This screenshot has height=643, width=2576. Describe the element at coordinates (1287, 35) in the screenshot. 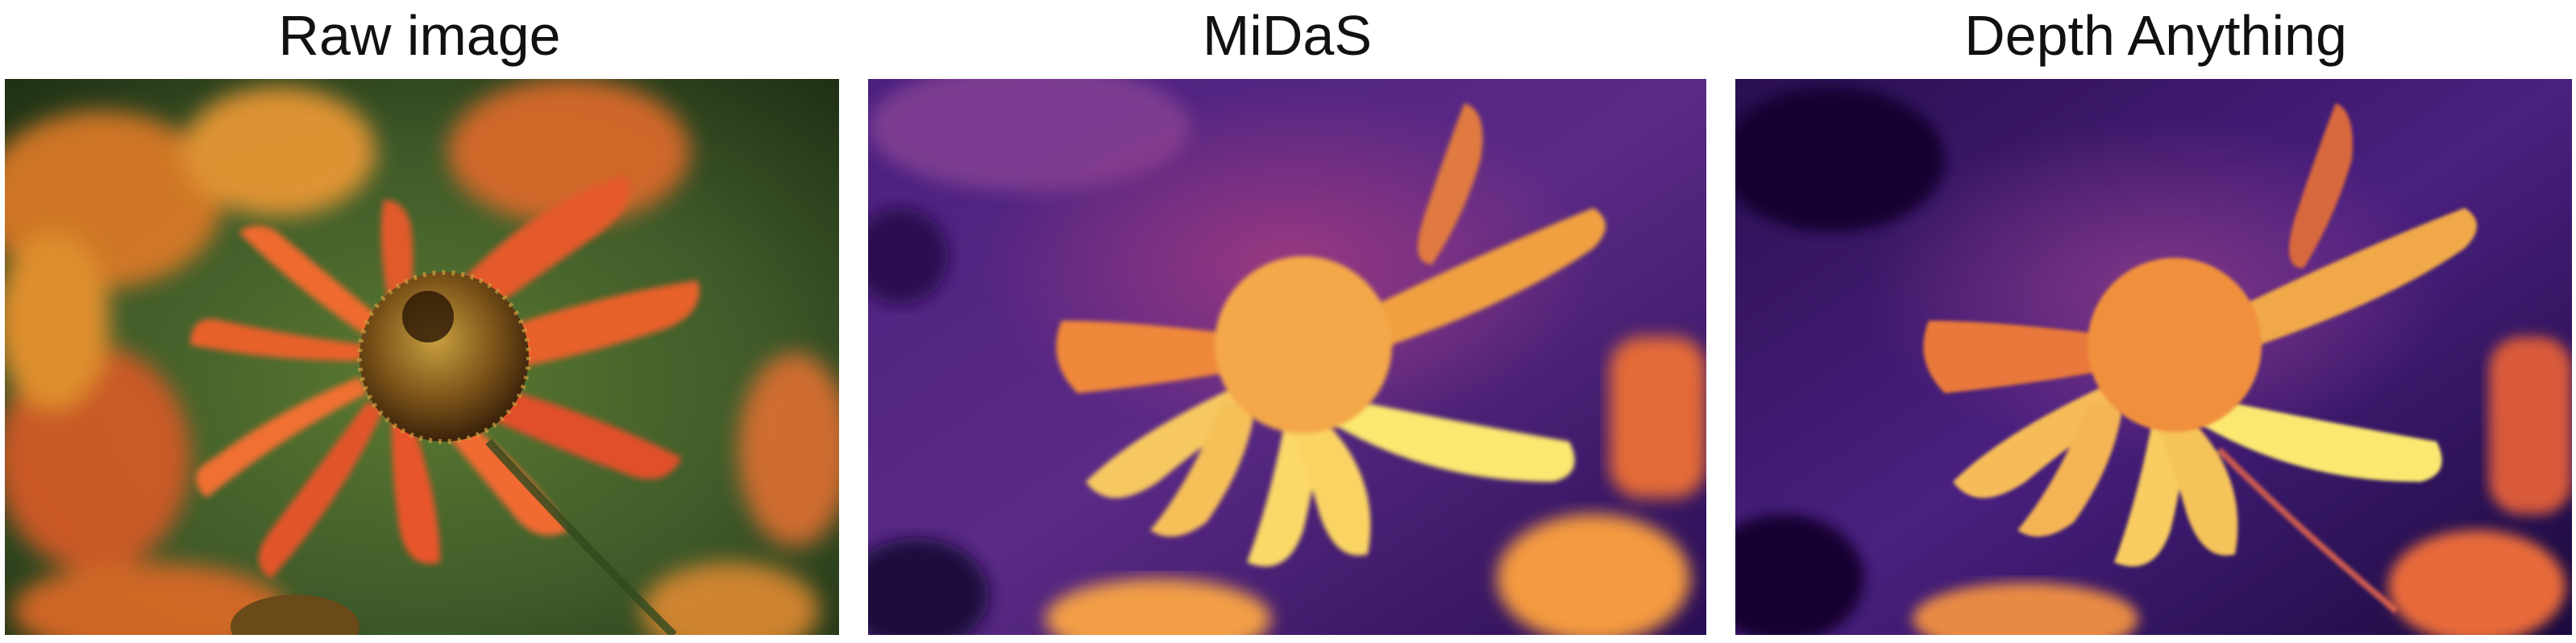

I see `panel-title-midas: MiDaS` at that location.